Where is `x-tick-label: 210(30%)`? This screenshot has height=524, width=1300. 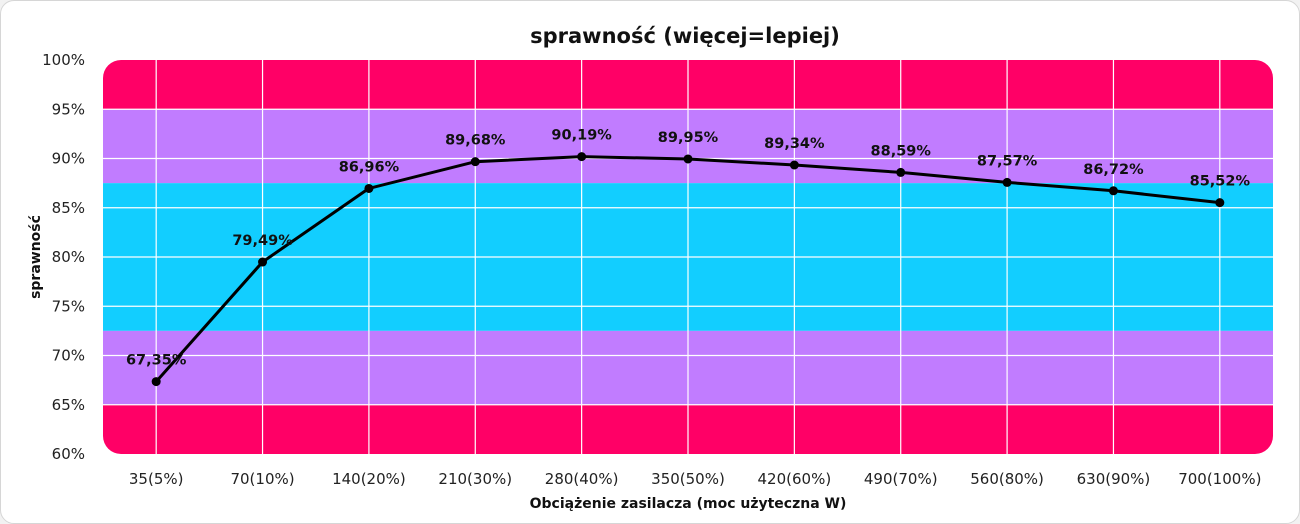 x-tick-label: 210(30%) is located at coordinates (475, 479).